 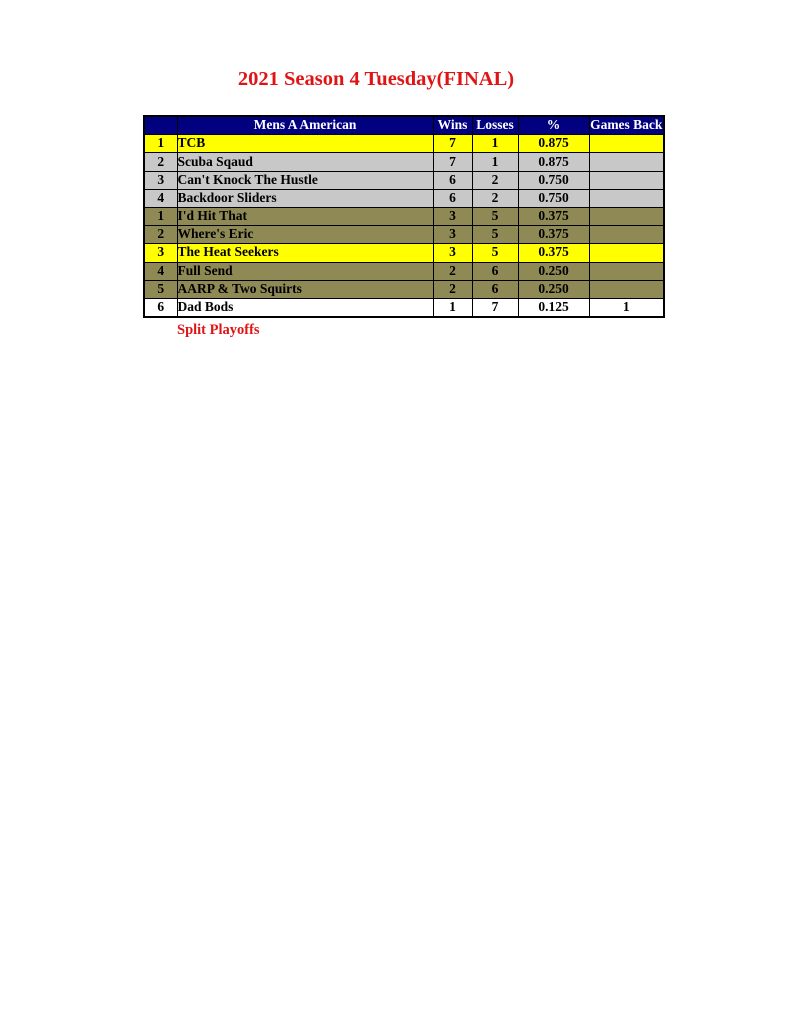 What do you see at coordinates (495, 125) in the screenshot?
I see `column-header-losses: Losses` at bounding box center [495, 125].